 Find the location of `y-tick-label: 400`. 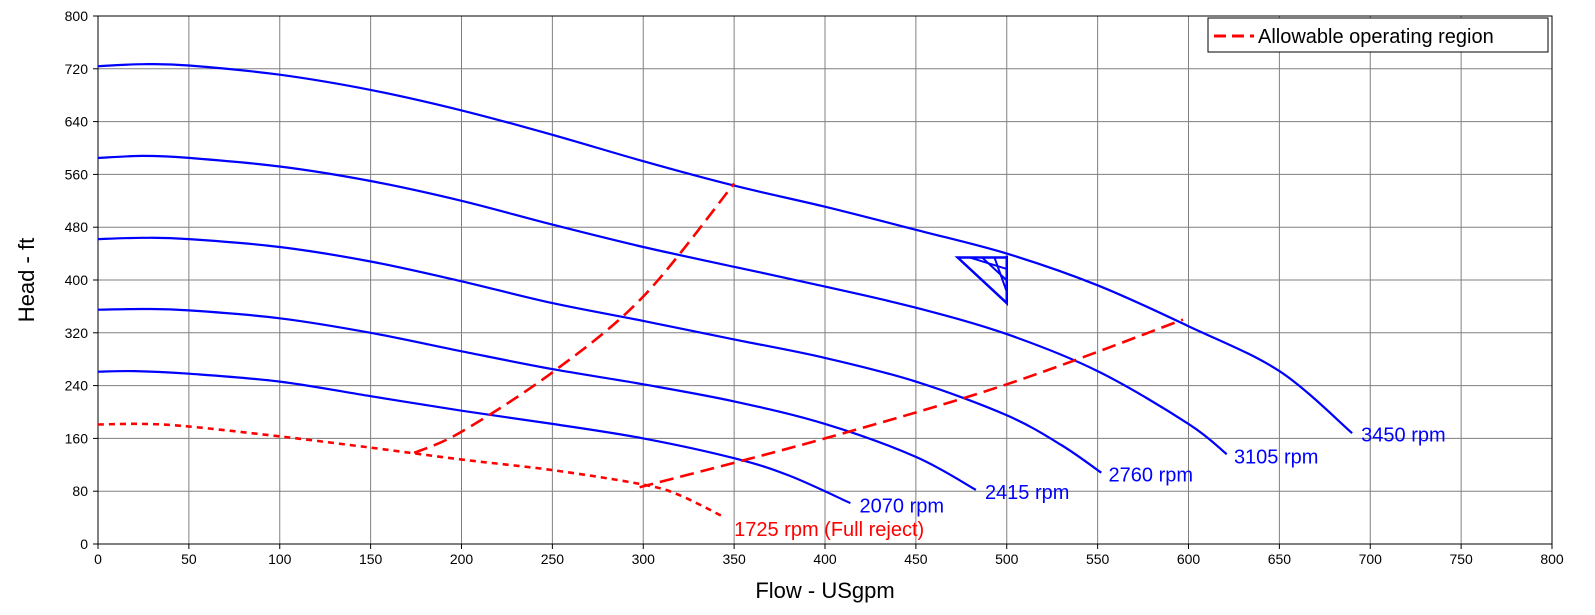

y-tick-label: 400 is located at coordinates (77, 280).